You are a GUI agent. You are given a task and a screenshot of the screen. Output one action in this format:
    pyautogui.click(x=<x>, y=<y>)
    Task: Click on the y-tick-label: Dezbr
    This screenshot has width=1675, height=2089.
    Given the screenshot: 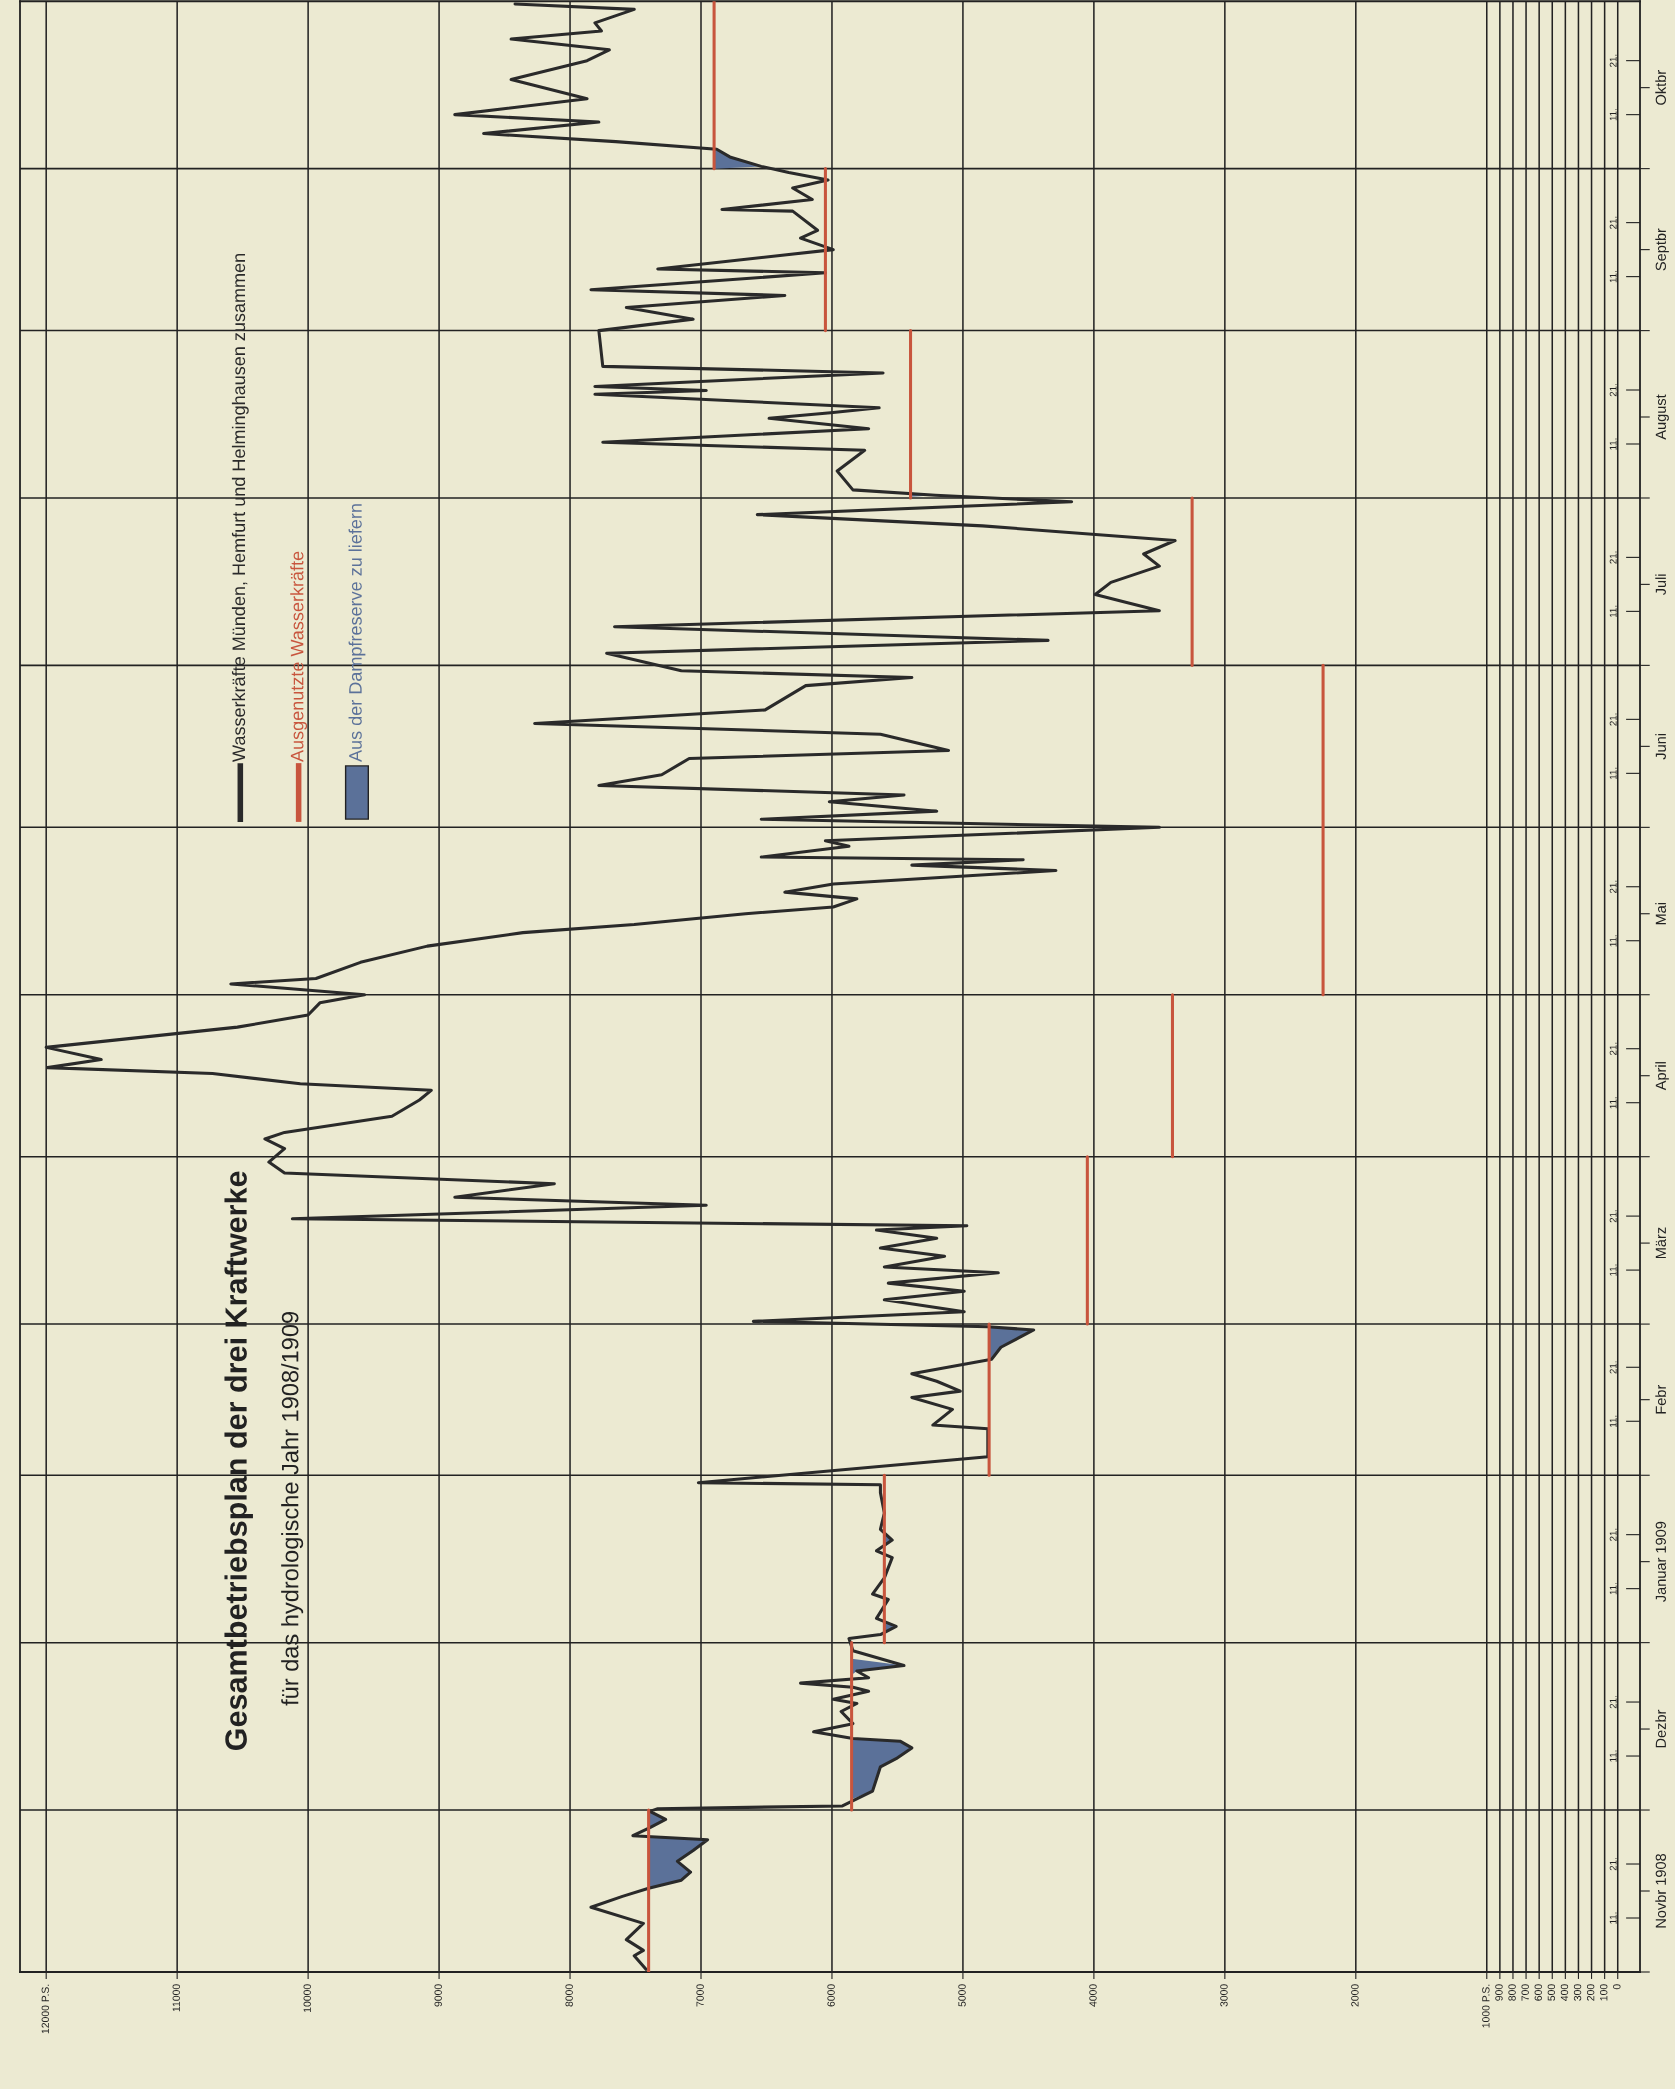 What is the action you would take?
    pyautogui.click(x=1660, y=1728)
    